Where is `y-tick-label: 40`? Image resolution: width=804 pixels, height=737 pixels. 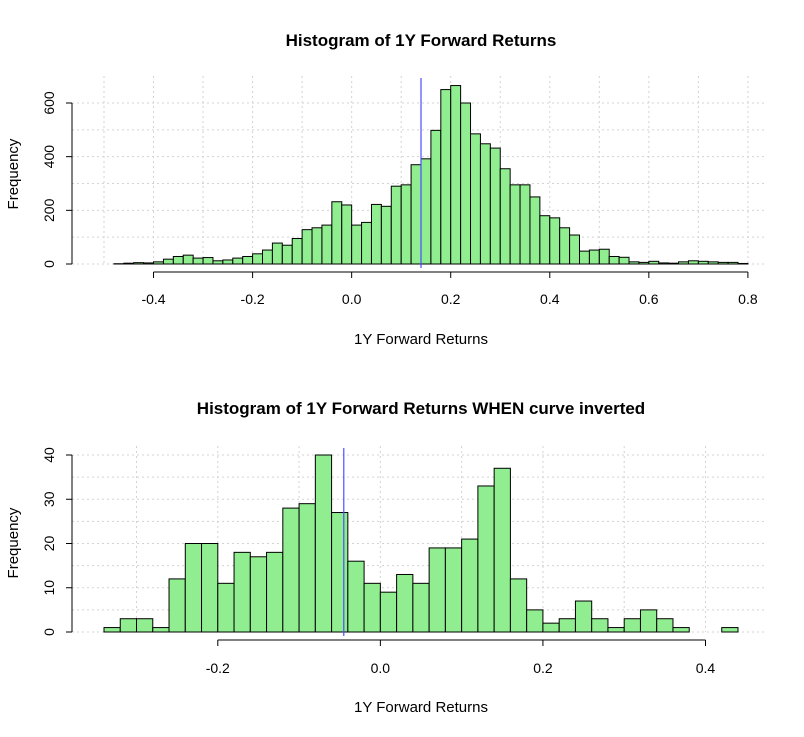 y-tick-label: 40 is located at coordinates (49, 455).